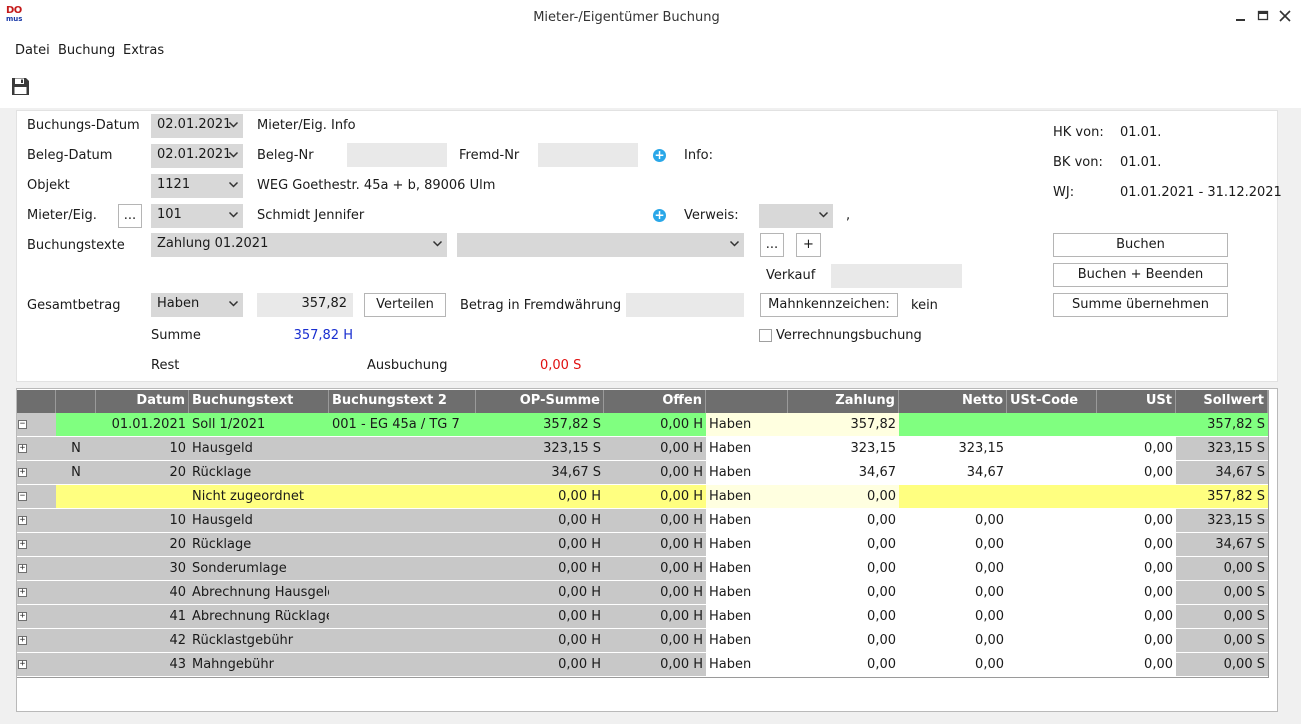  I want to click on cell-datum: 41, so click(142, 617).